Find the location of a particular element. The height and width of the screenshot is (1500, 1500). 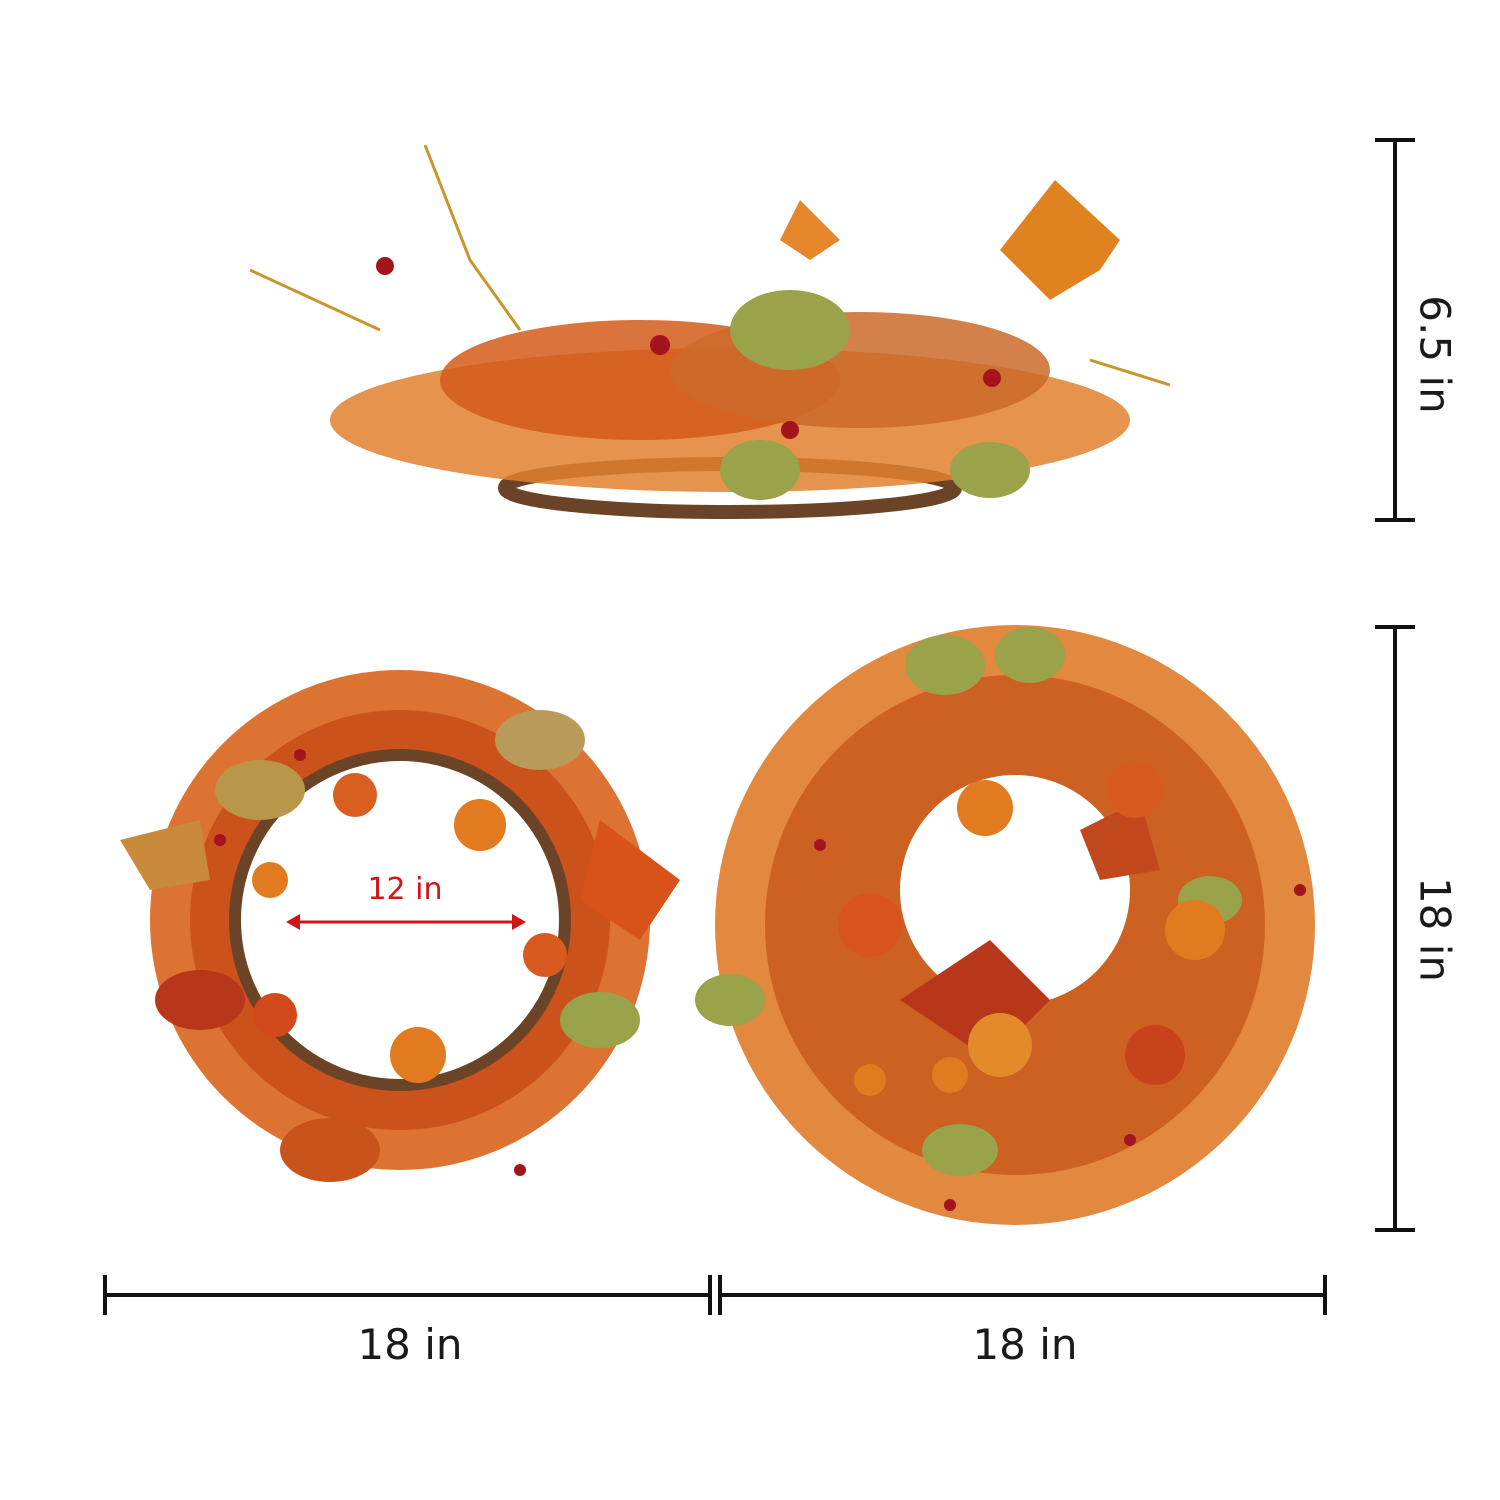

front-height-label: 18 in is located at coordinates (1435, 929).